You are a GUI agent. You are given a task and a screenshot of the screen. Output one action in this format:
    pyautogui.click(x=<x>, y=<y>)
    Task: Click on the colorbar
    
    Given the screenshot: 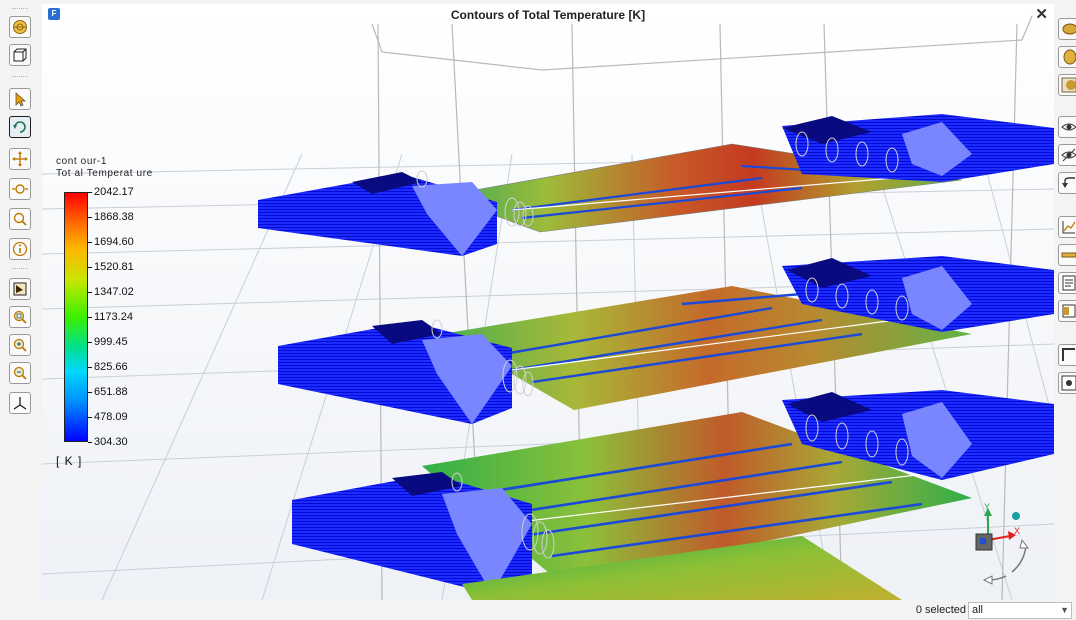 What is the action you would take?
    pyautogui.click(x=76, y=317)
    